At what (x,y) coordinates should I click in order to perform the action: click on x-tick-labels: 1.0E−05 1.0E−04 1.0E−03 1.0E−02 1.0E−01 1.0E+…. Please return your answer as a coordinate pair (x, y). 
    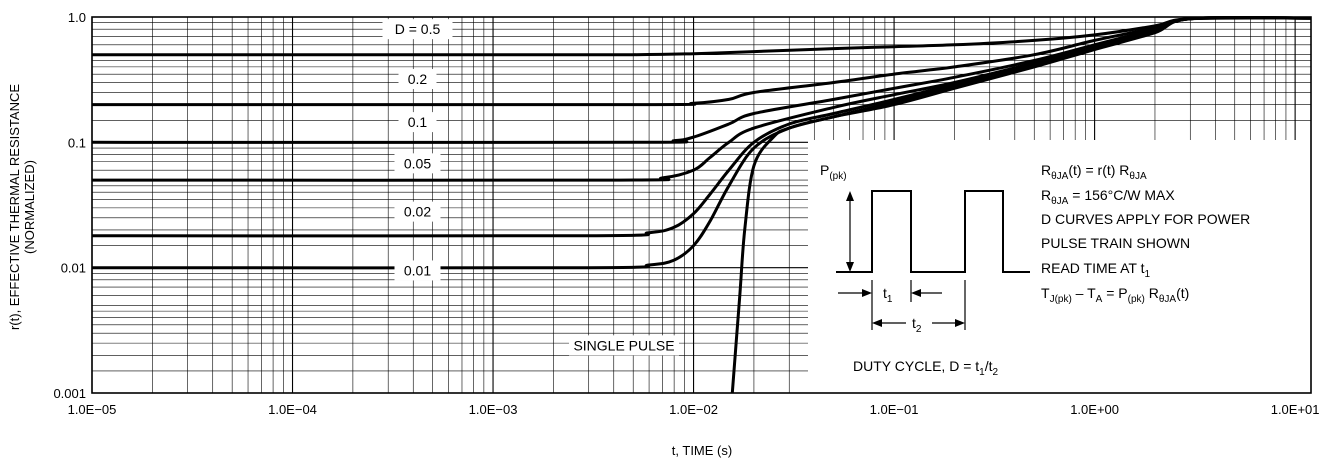
    Looking at the image, I should click on (694, 409).